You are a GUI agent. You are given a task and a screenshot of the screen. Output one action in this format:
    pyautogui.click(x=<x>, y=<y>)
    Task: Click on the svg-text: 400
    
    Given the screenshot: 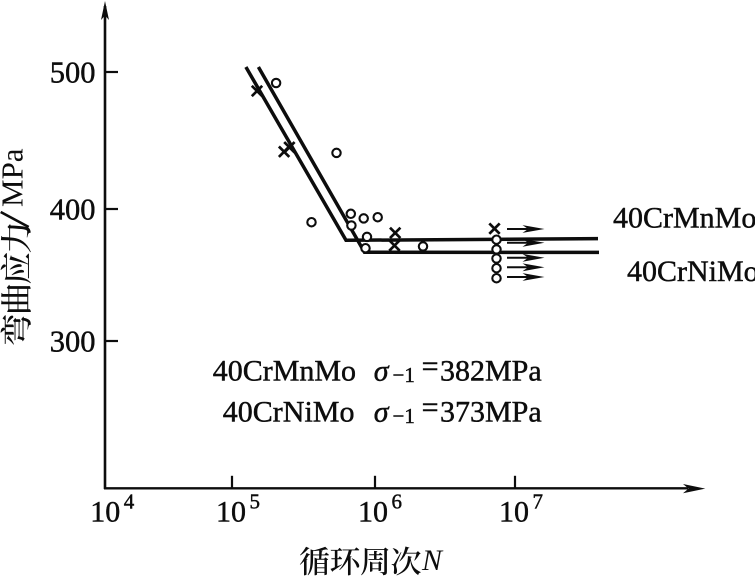 What is the action you would take?
    pyautogui.click(x=73, y=210)
    